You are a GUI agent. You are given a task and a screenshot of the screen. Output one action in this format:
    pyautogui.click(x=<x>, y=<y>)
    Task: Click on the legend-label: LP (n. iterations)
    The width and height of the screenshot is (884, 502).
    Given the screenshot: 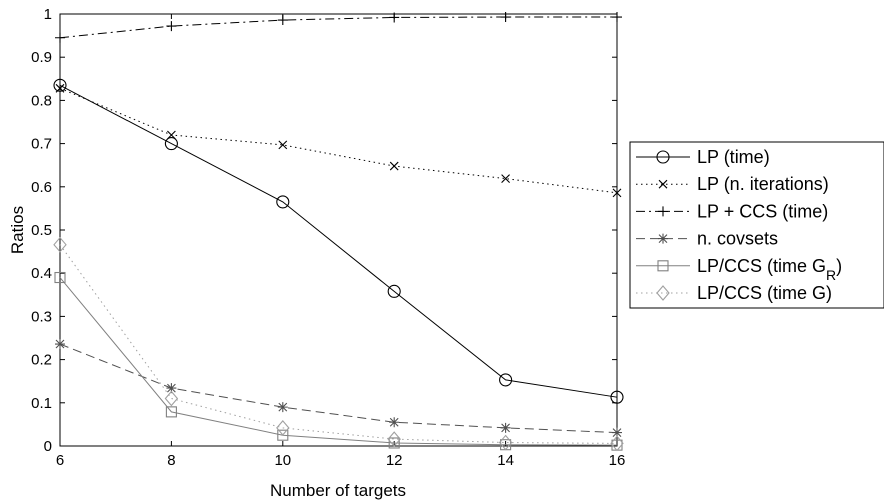 What is the action you would take?
    pyautogui.click(x=763, y=184)
    